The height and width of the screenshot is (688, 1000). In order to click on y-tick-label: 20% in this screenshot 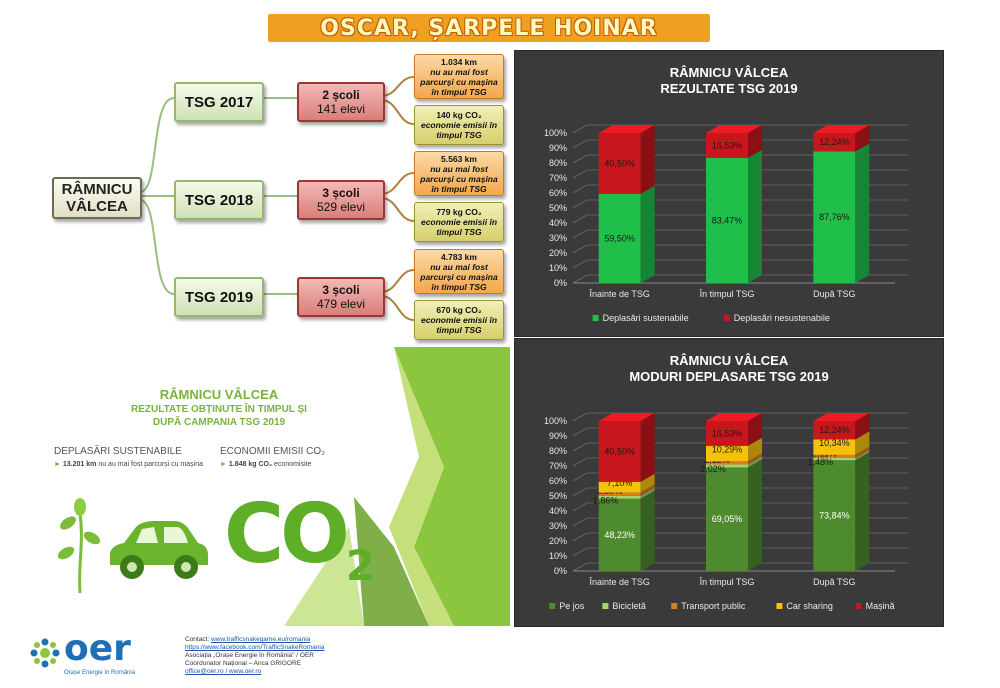, I will do `click(558, 541)`.